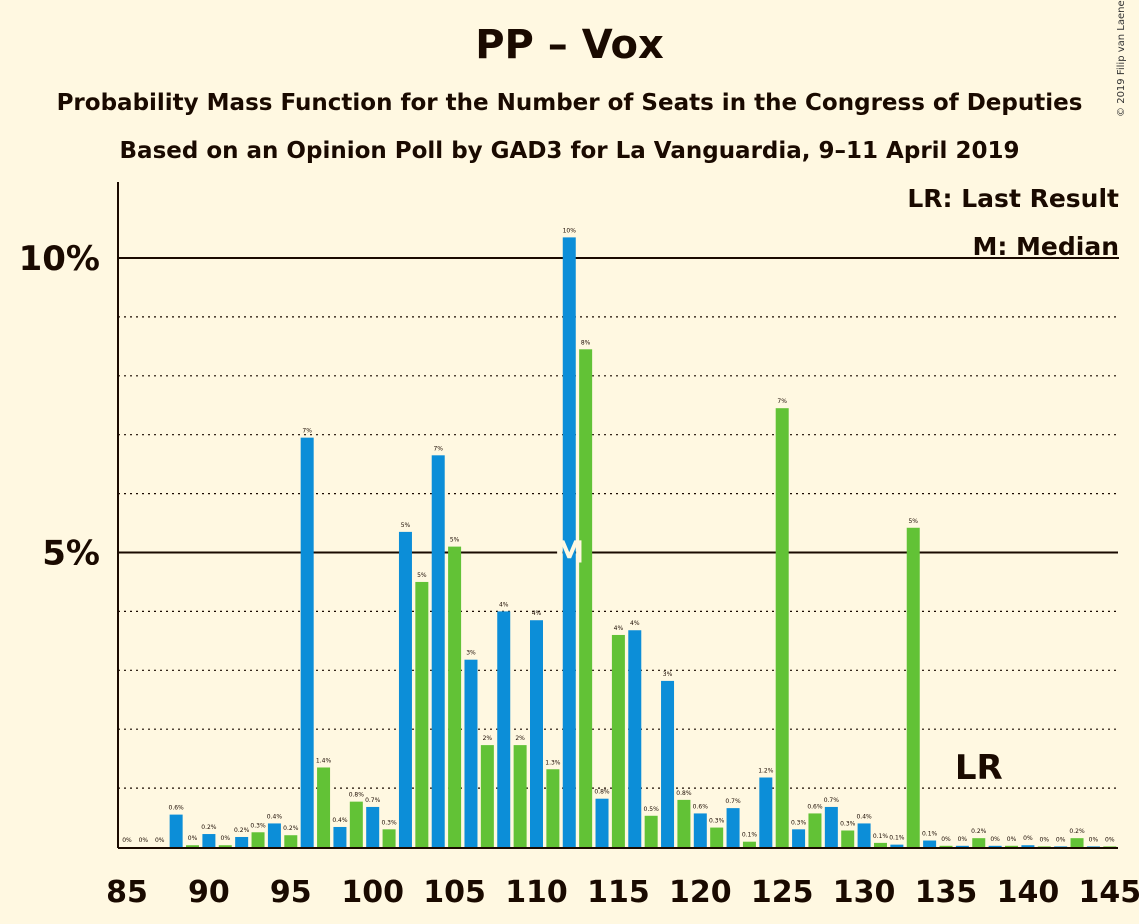 Image resolution: width=1139 pixels, height=924 pixels. Describe the element at coordinates (291, 892) in the screenshot. I see `x-tick-label: 95` at that location.